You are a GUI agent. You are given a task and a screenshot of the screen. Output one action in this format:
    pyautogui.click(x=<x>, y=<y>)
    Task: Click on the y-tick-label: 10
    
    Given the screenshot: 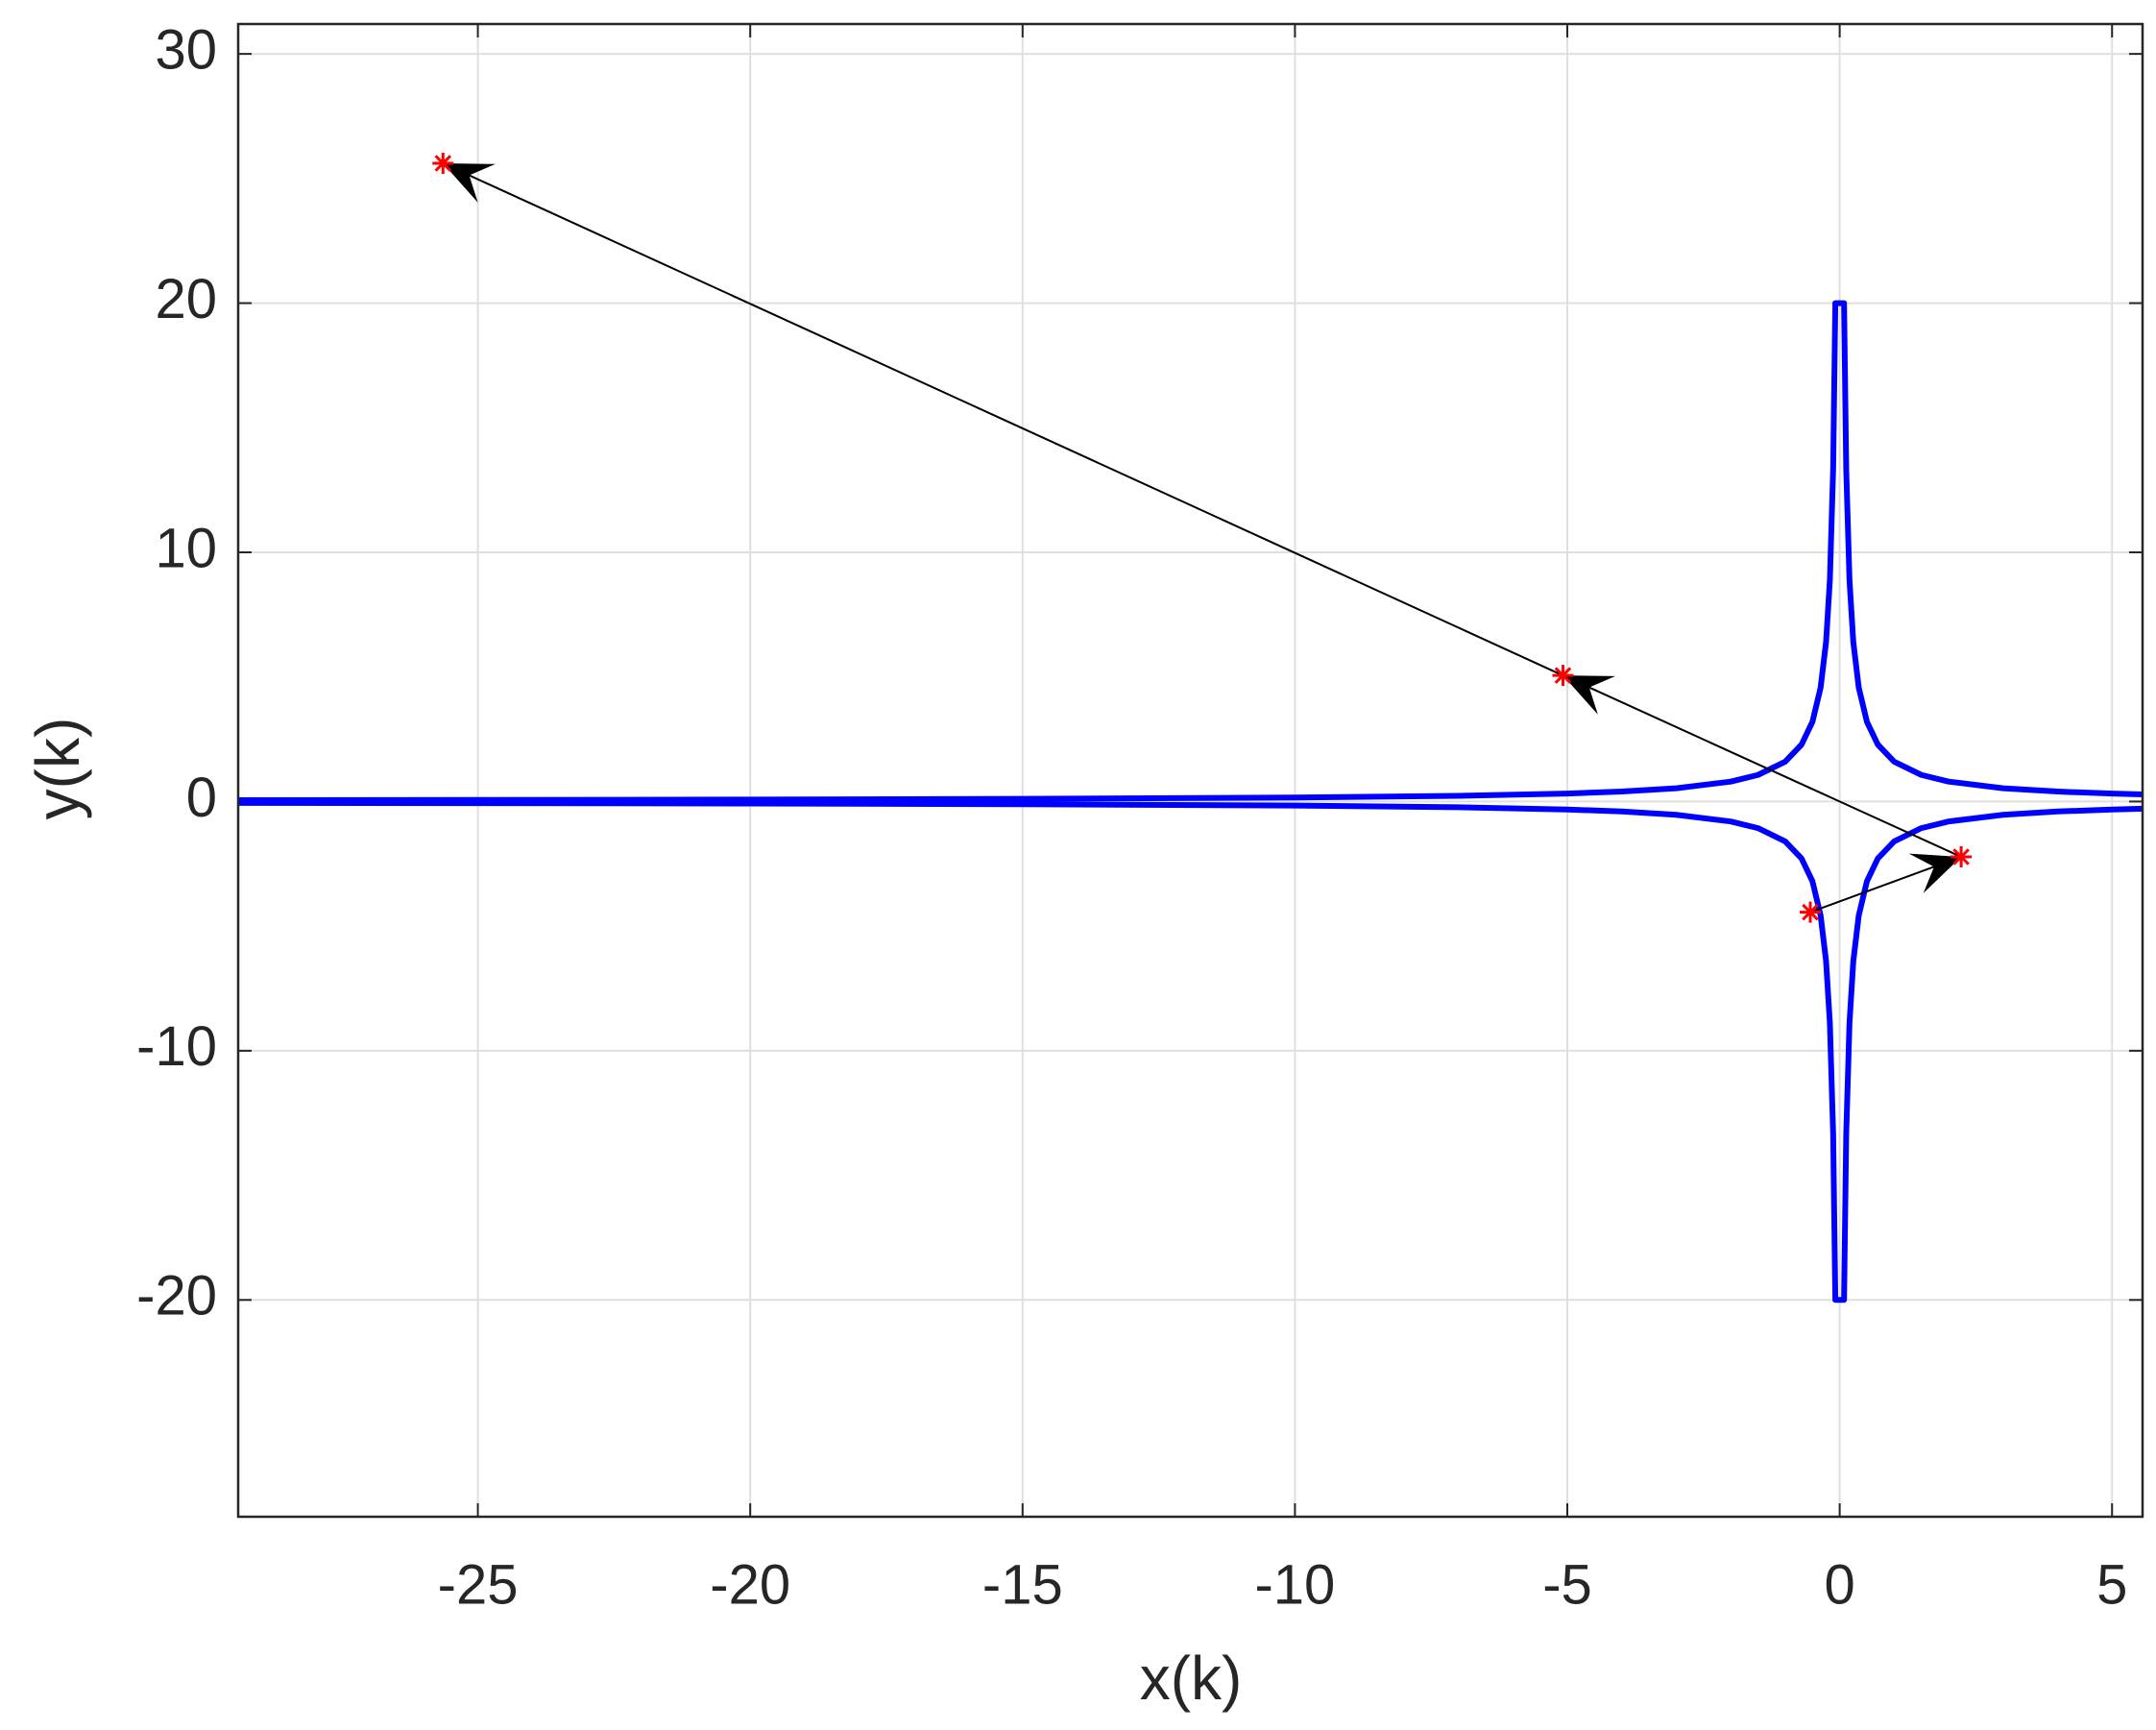 What is the action you would take?
    pyautogui.click(x=186, y=548)
    